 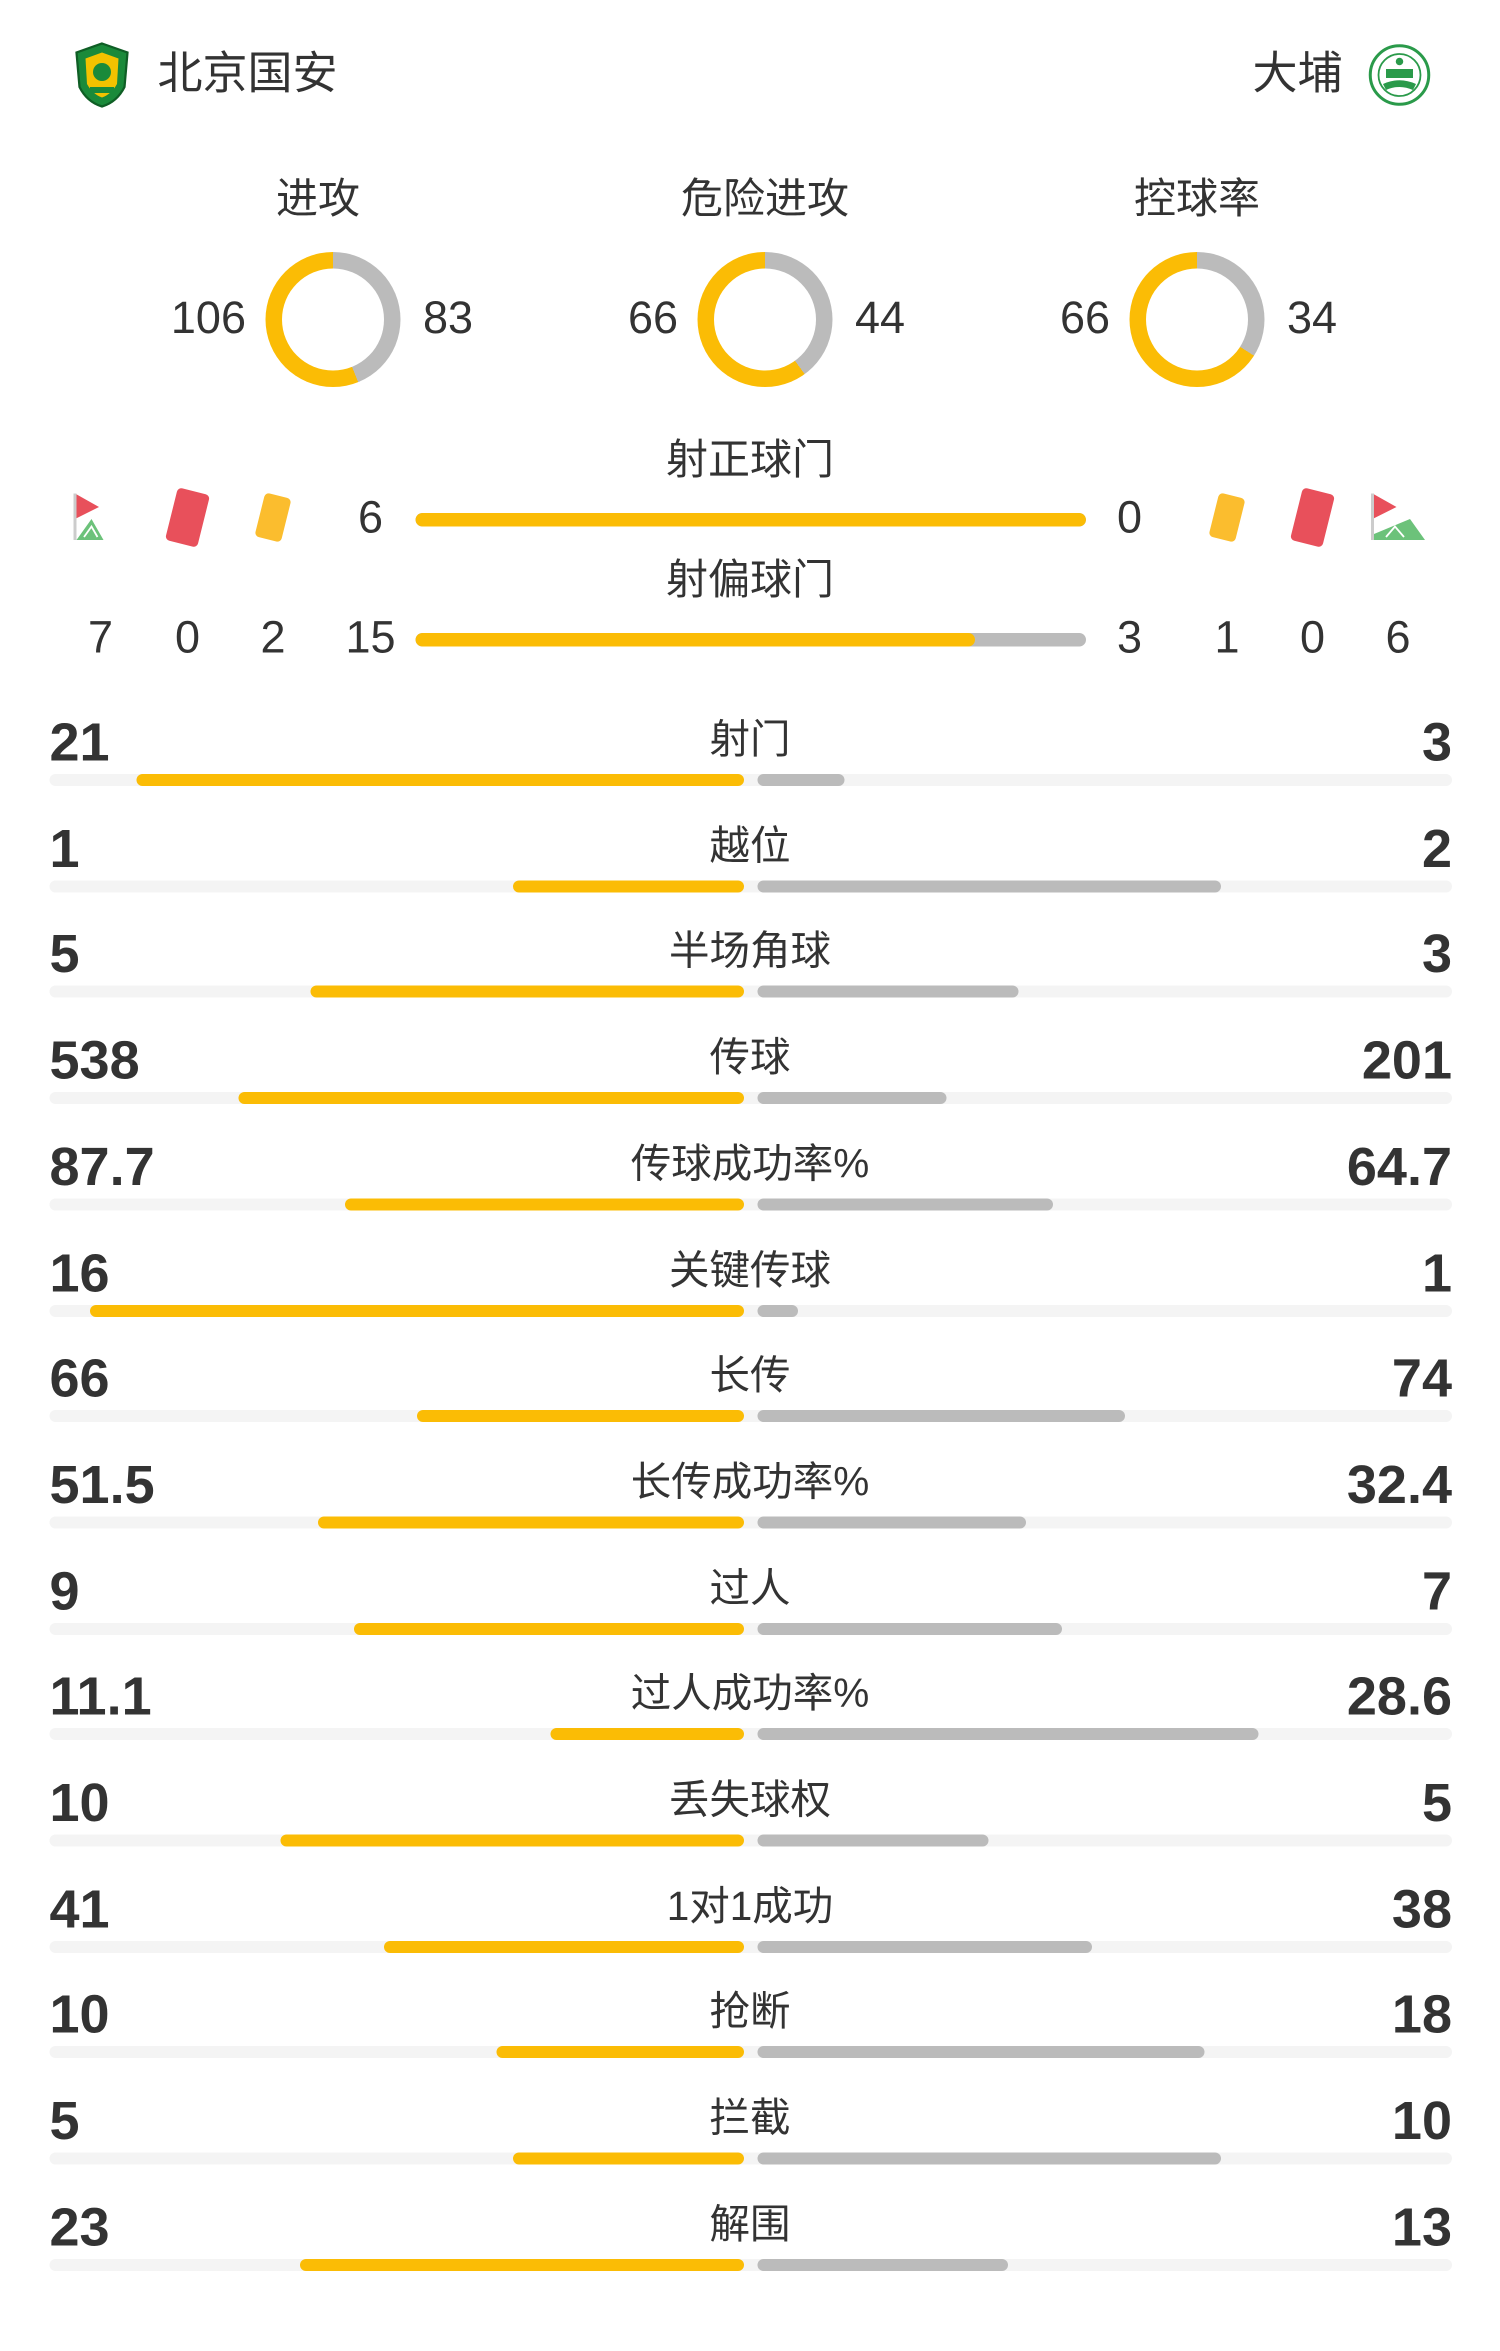 What do you see at coordinates (448, 319) in the screenshot?
I see `donut-away-value: 83` at bounding box center [448, 319].